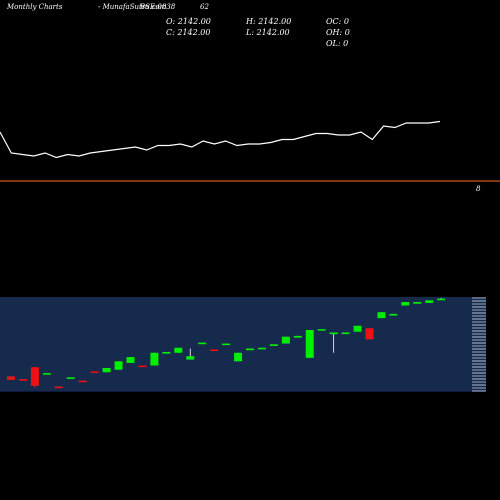 Image resolution: width=500 pixels, height=500 pixels. What do you see at coordinates (478, 189) in the screenshot?
I see `reference-label: 8` at bounding box center [478, 189].